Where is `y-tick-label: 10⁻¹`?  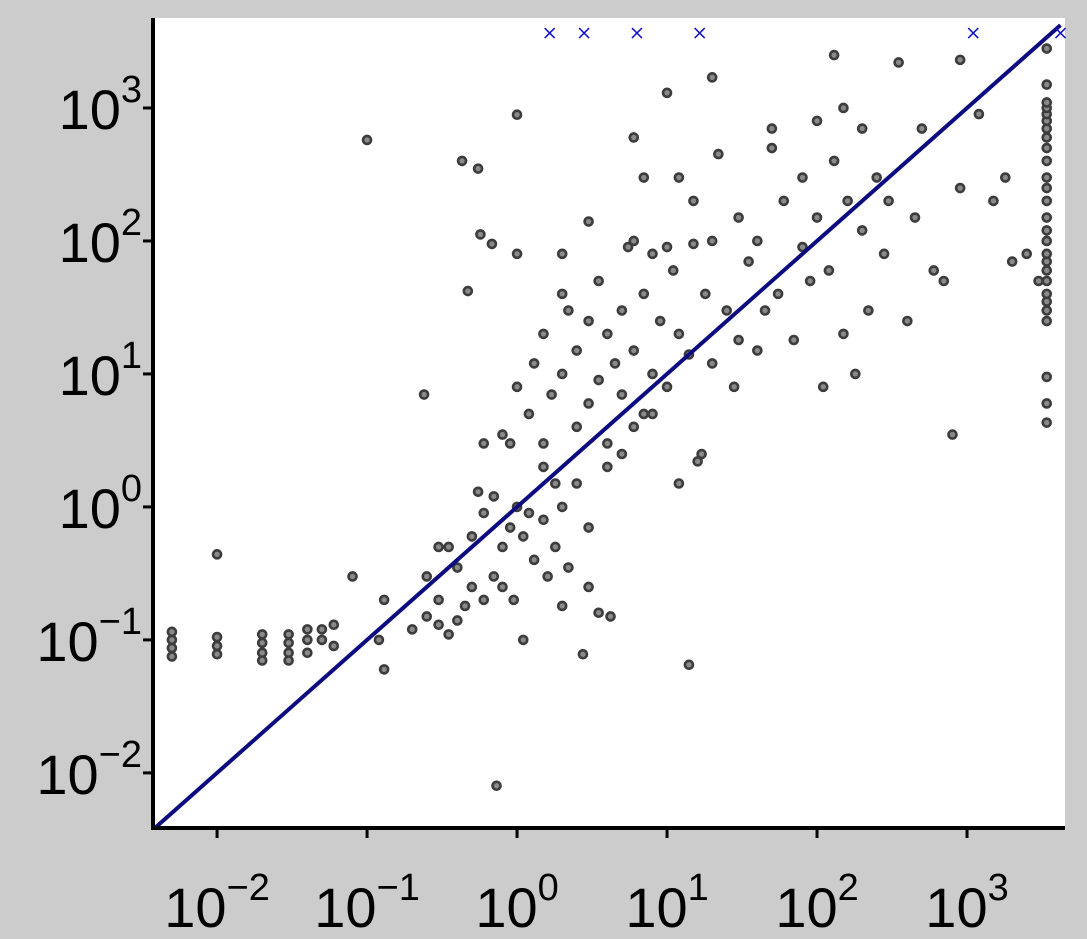 y-tick-label: 10⁻¹ is located at coordinates (89, 637).